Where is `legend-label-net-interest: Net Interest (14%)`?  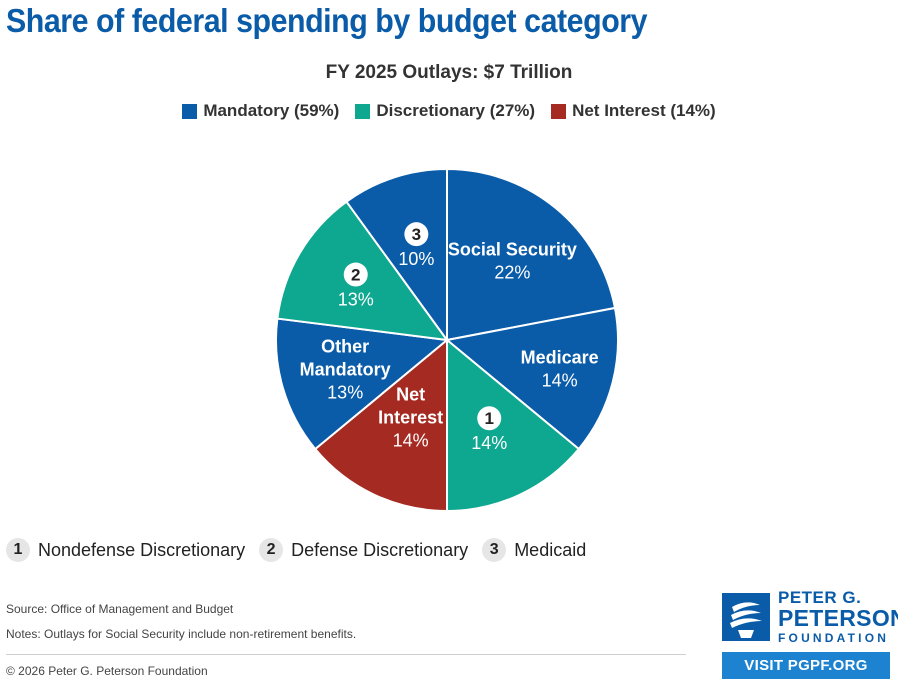
legend-label-net-interest: Net Interest (14%) is located at coordinates (644, 110).